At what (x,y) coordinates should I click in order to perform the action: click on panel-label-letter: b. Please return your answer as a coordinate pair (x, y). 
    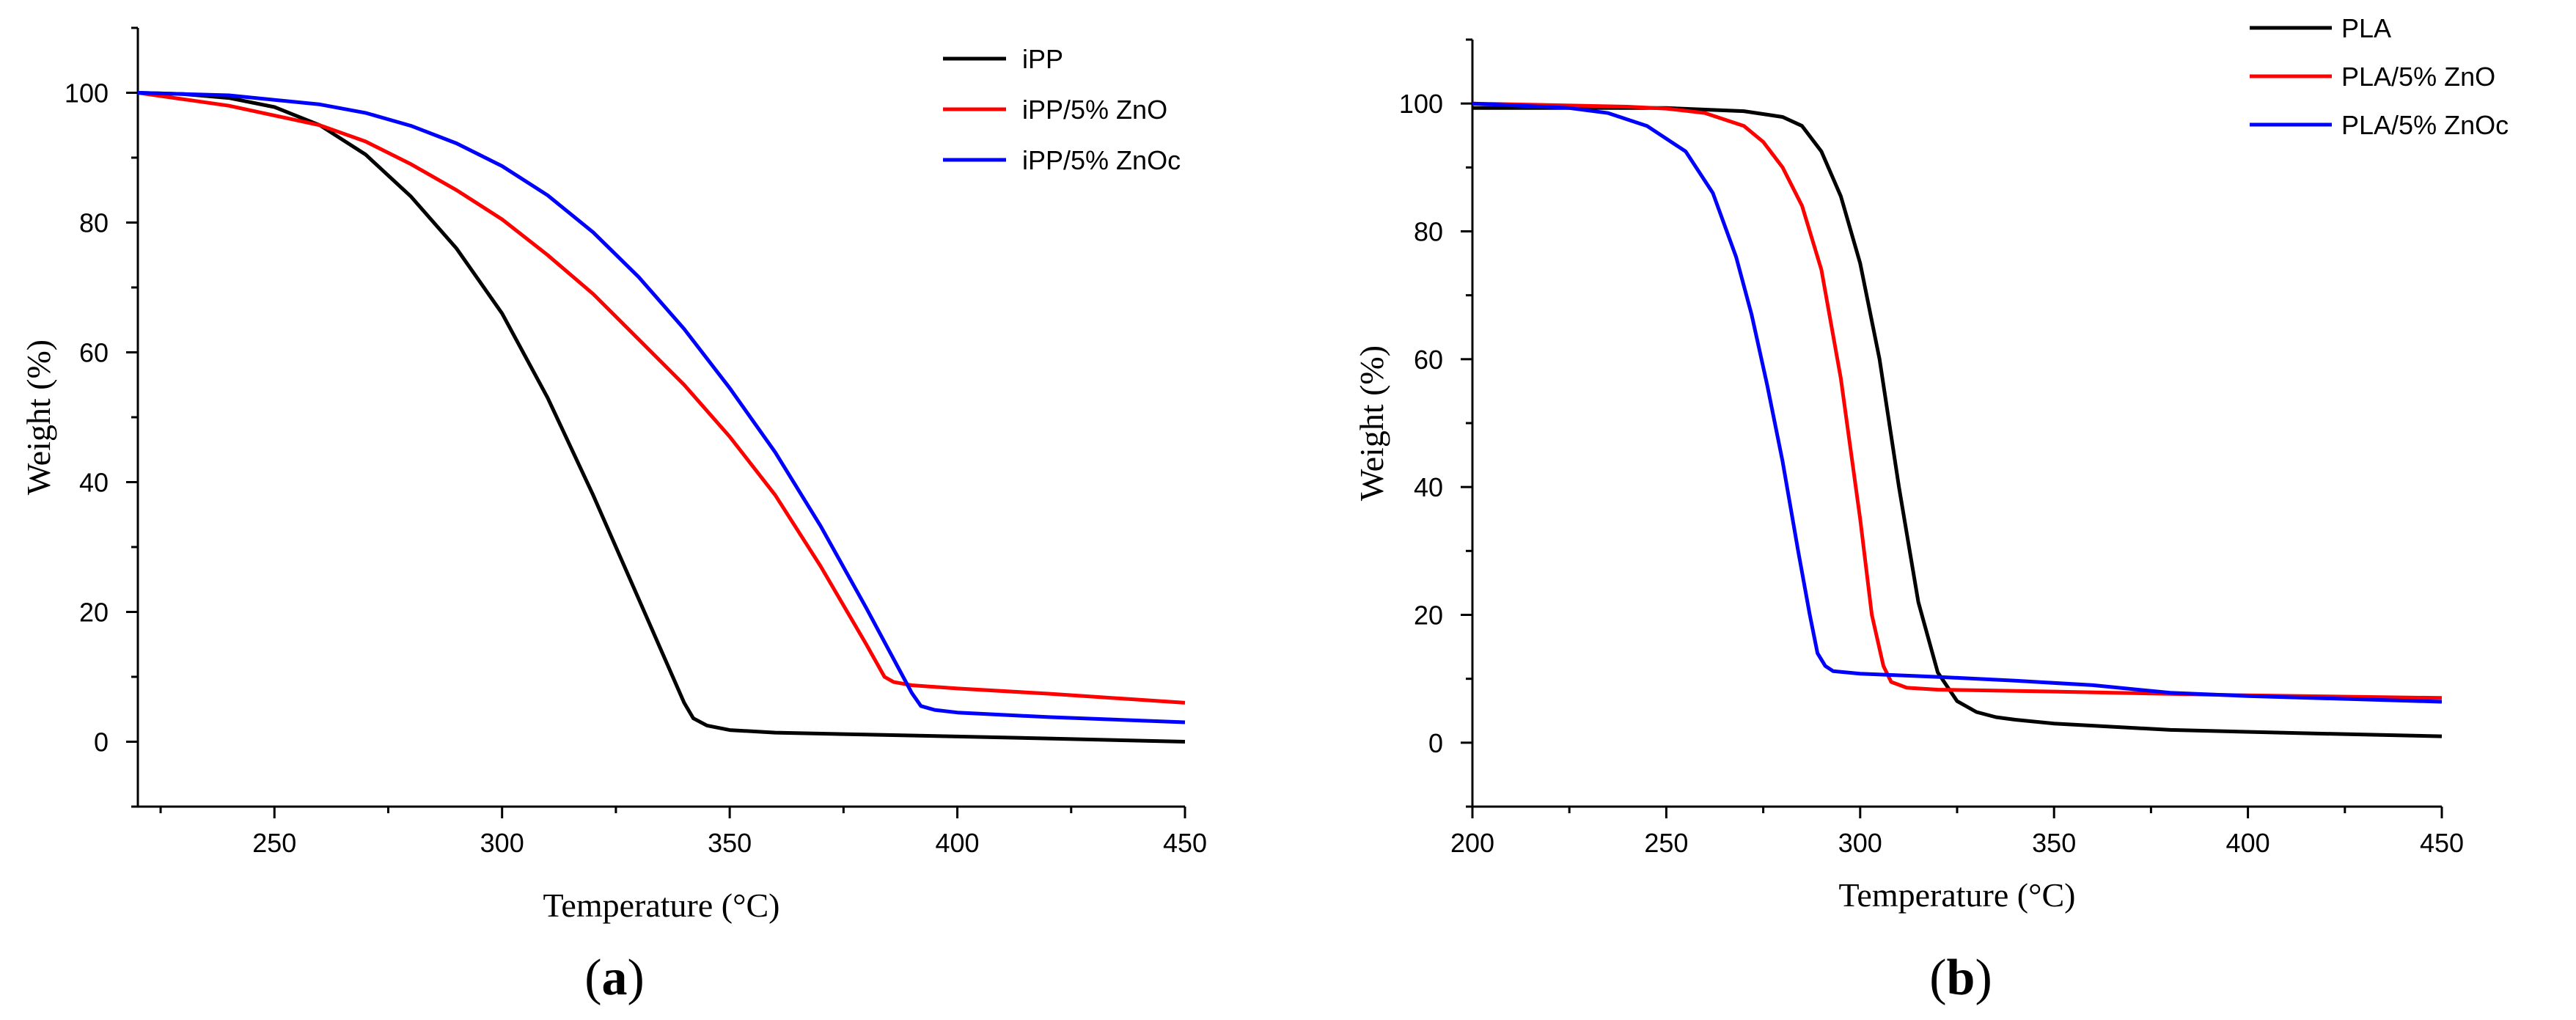
    Looking at the image, I should click on (1961, 978).